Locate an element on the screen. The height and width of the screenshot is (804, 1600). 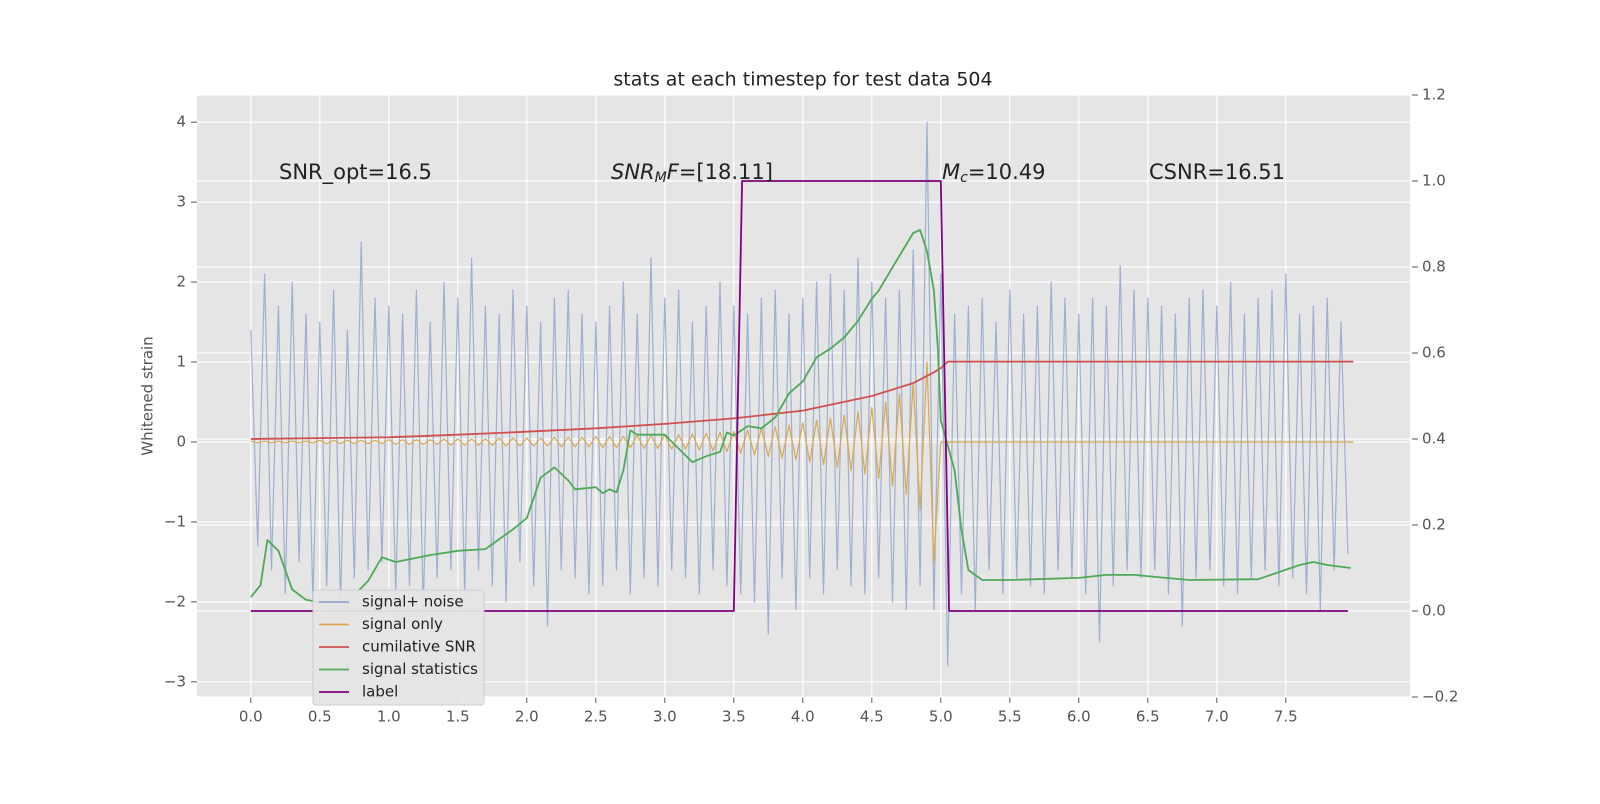
y-axis-label: Whitened strain is located at coordinates (148, 395).